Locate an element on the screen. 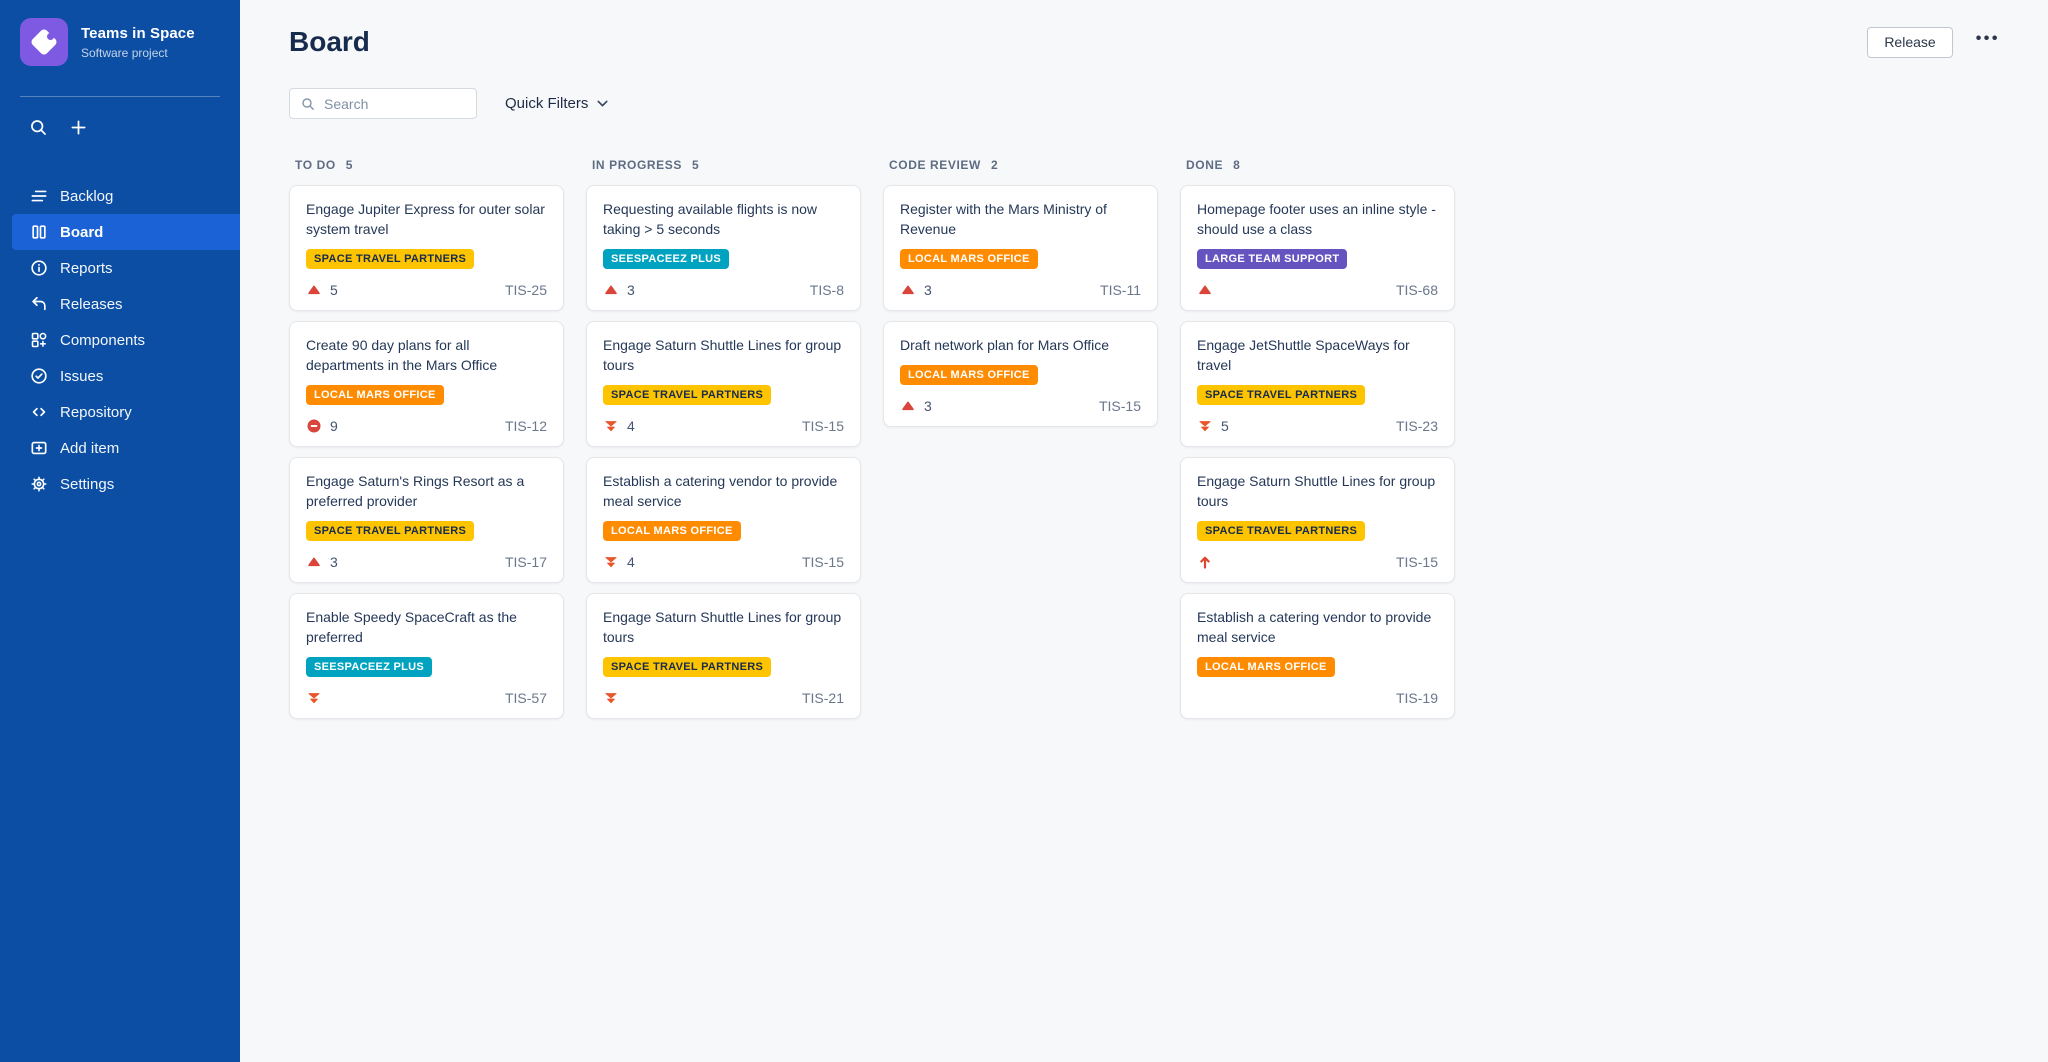 This screenshot has width=2048, height=1062. search-box is located at coordinates (383, 103).